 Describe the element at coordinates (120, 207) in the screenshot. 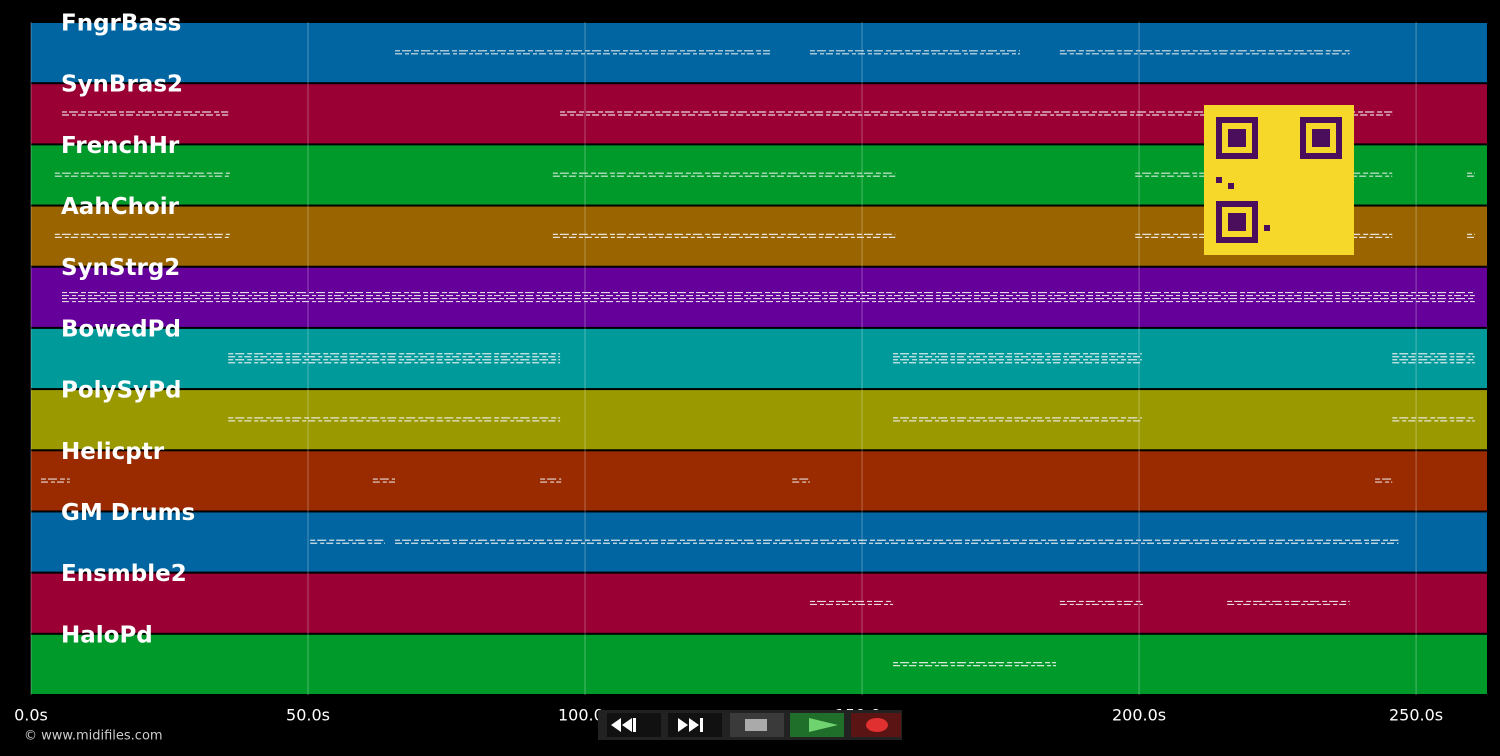

I see `track-name: AahChoir` at that location.